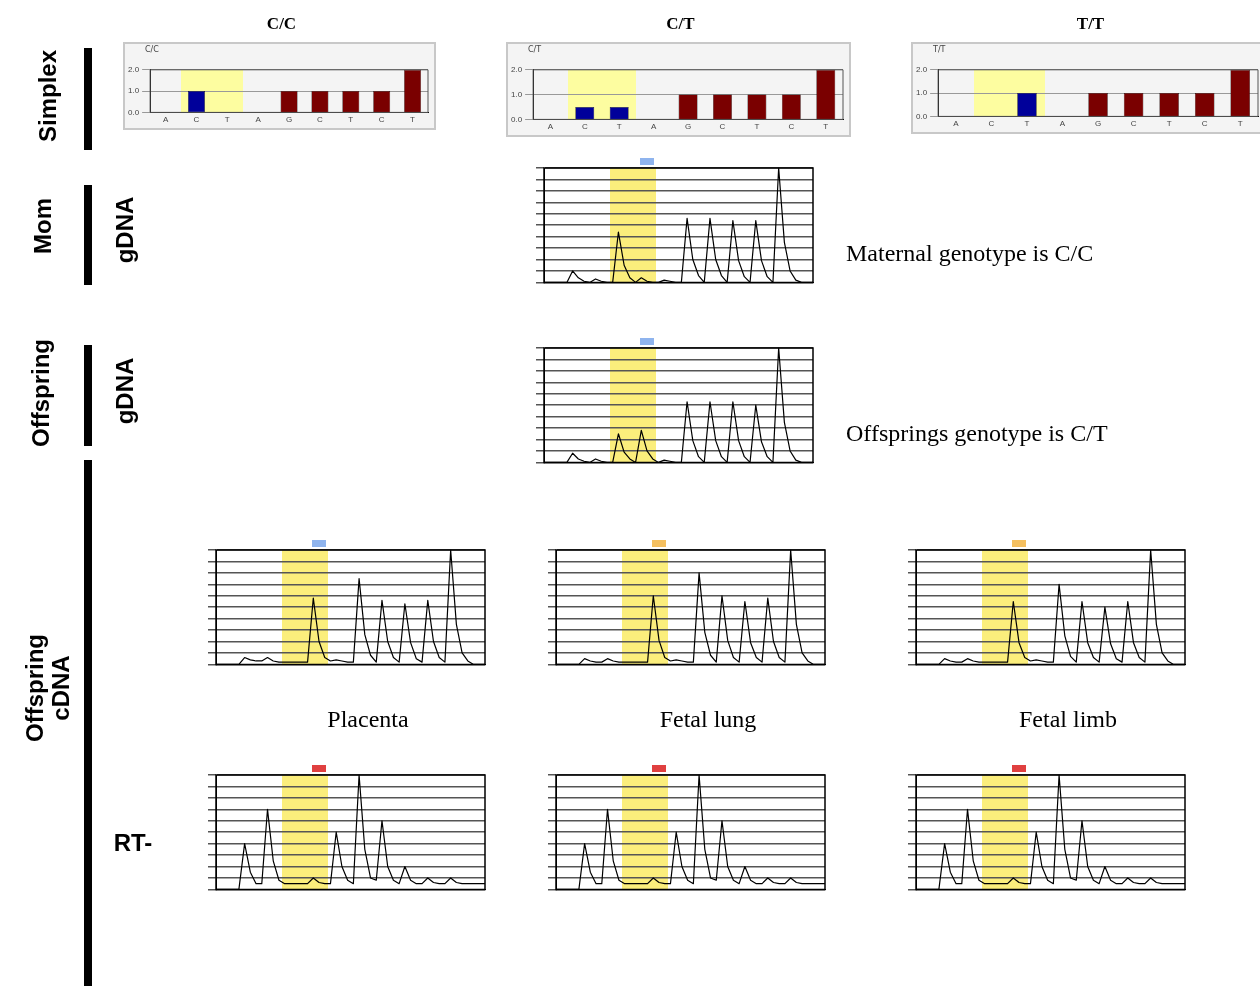 This screenshot has height=986, width=1260. I want to click on text: Offspring cDNA, so click(47, 688).